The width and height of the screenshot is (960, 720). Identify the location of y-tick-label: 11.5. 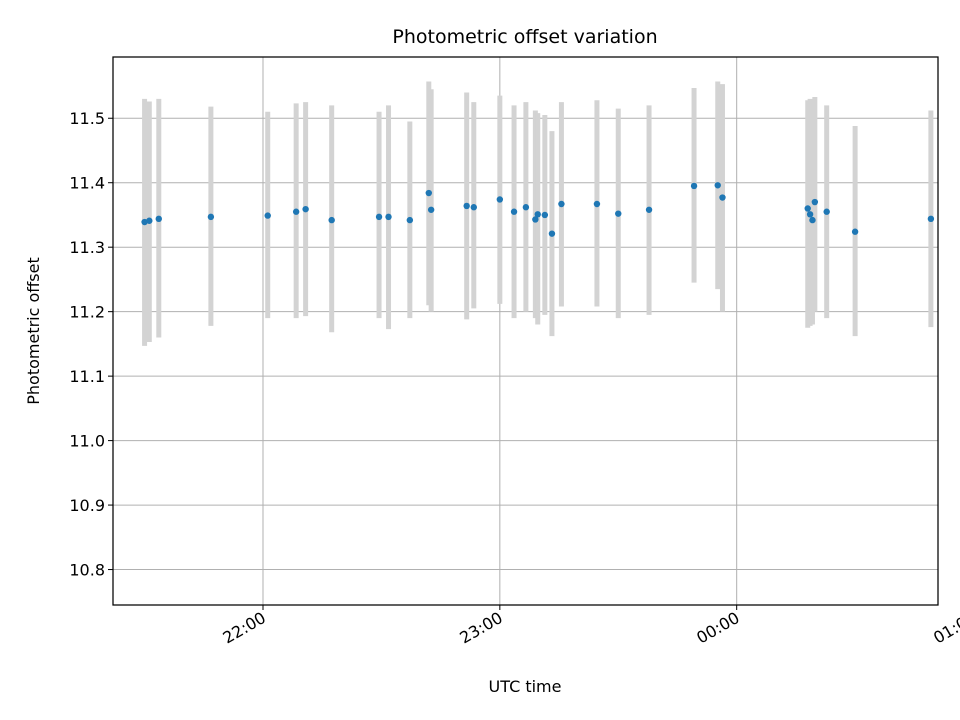
(87, 118).